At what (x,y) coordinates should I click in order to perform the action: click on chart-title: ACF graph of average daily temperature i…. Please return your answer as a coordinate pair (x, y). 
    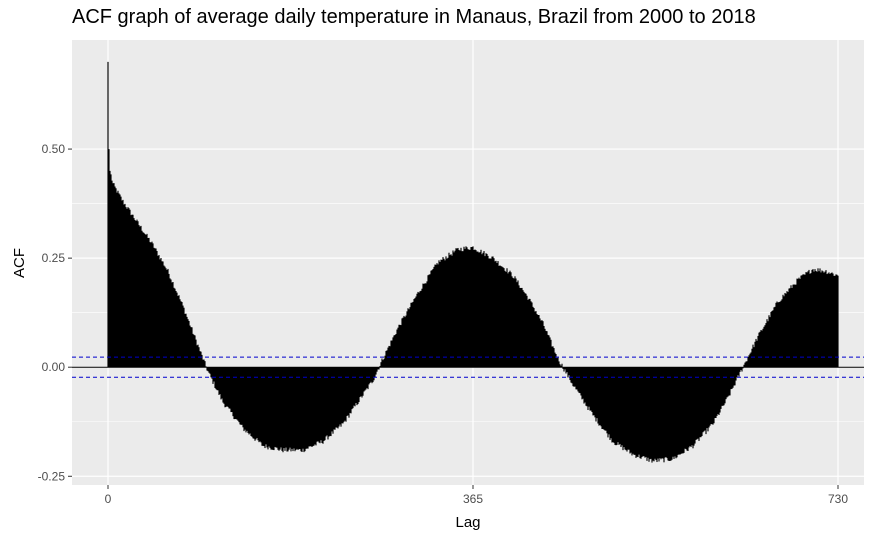
    Looking at the image, I should click on (414, 17).